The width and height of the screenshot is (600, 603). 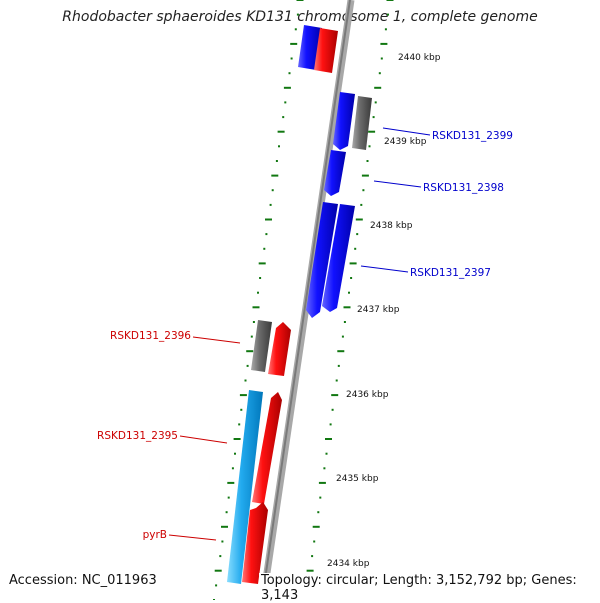 I want to click on feature-rskd131-2396-gray, so click(x=261, y=346).